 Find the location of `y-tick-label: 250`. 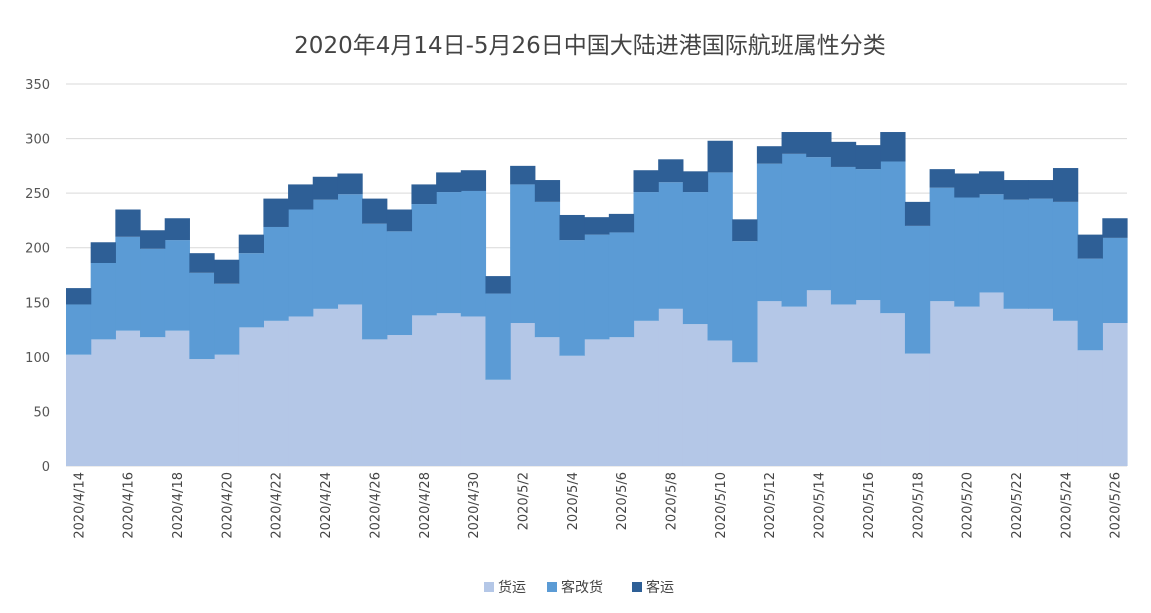

y-tick-label: 250 is located at coordinates (37, 194).